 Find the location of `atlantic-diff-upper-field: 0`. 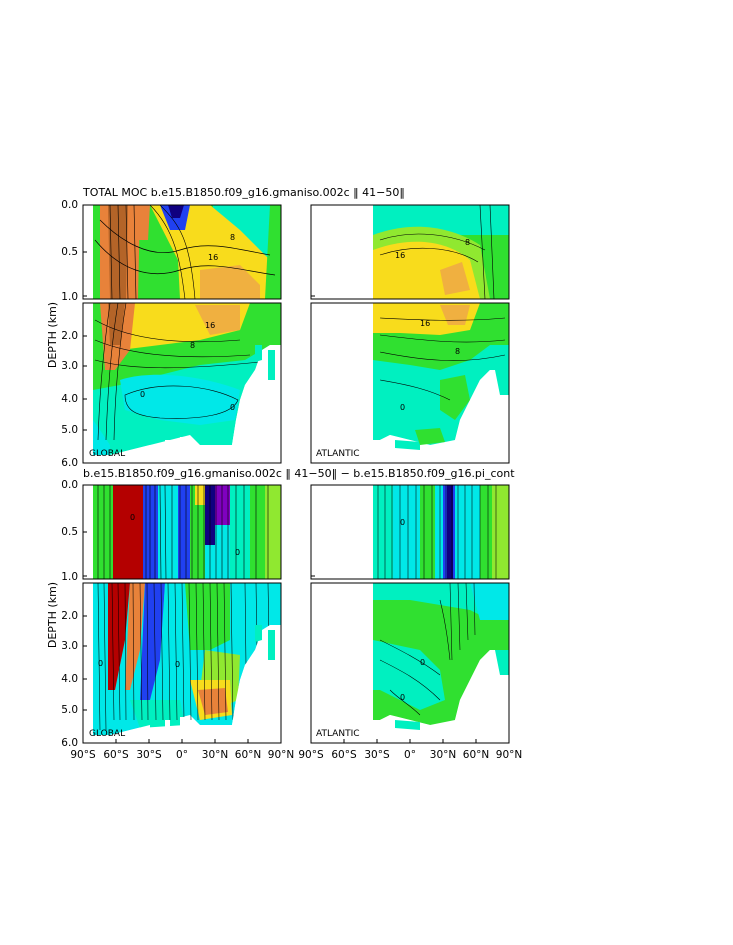

atlantic-diff-upper-field: 0 is located at coordinates (410, 532).